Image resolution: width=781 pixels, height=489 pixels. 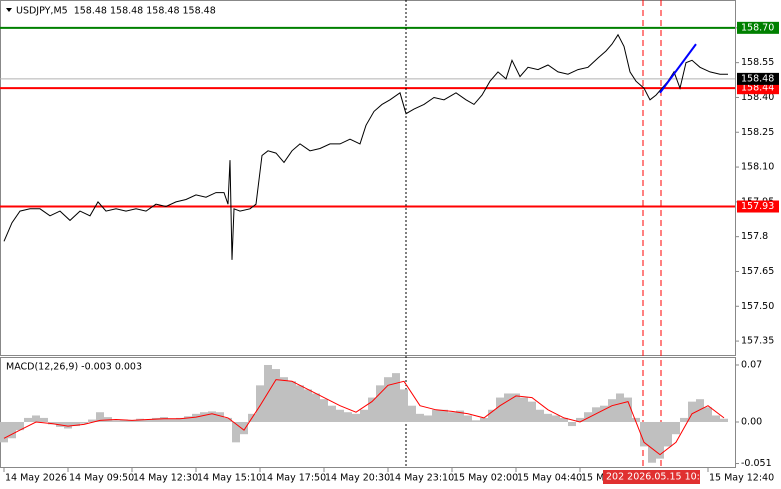 I want to click on current-price-label: 158.48, so click(x=757, y=78).